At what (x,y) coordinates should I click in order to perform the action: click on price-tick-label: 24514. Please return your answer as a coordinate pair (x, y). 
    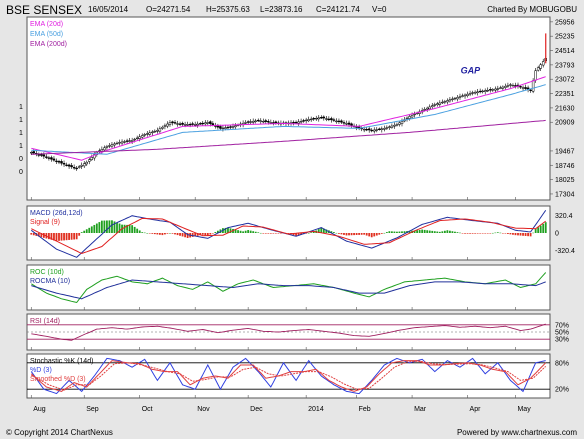
    Looking at the image, I should click on (565, 51).